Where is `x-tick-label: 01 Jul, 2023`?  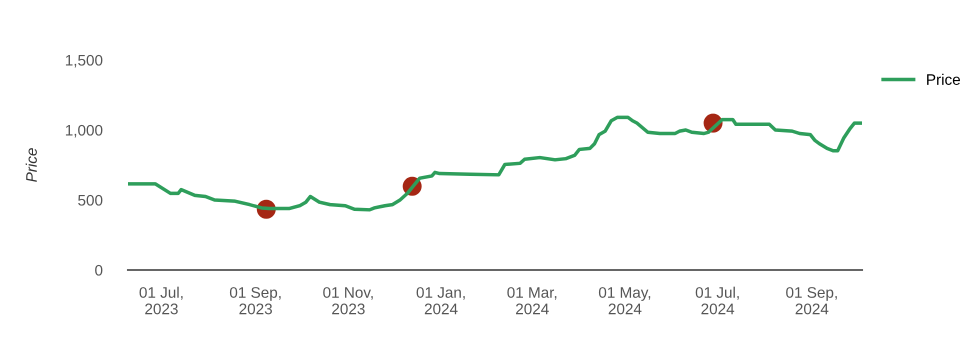 x-tick-label: 01 Jul, 2023 is located at coordinates (161, 300).